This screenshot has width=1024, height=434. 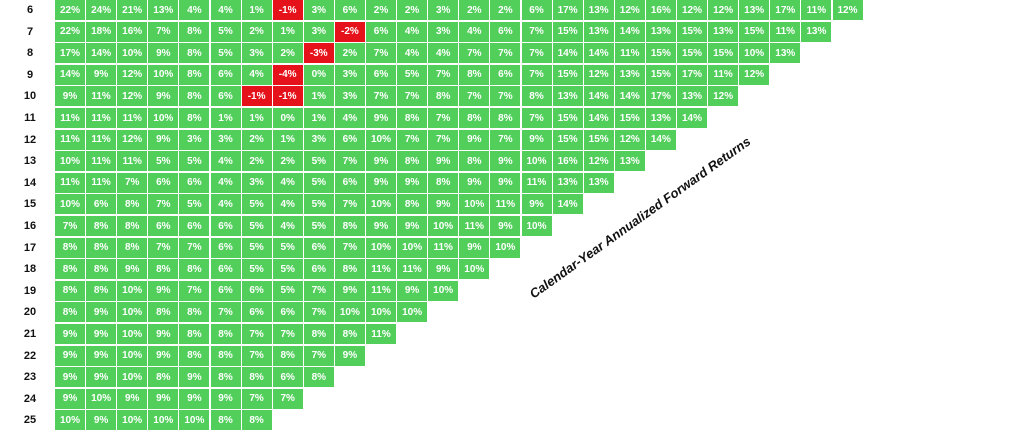 What do you see at coordinates (70, 10) in the screenshot?
I see `return-cell: 22%` at bounding box center [70, 10].